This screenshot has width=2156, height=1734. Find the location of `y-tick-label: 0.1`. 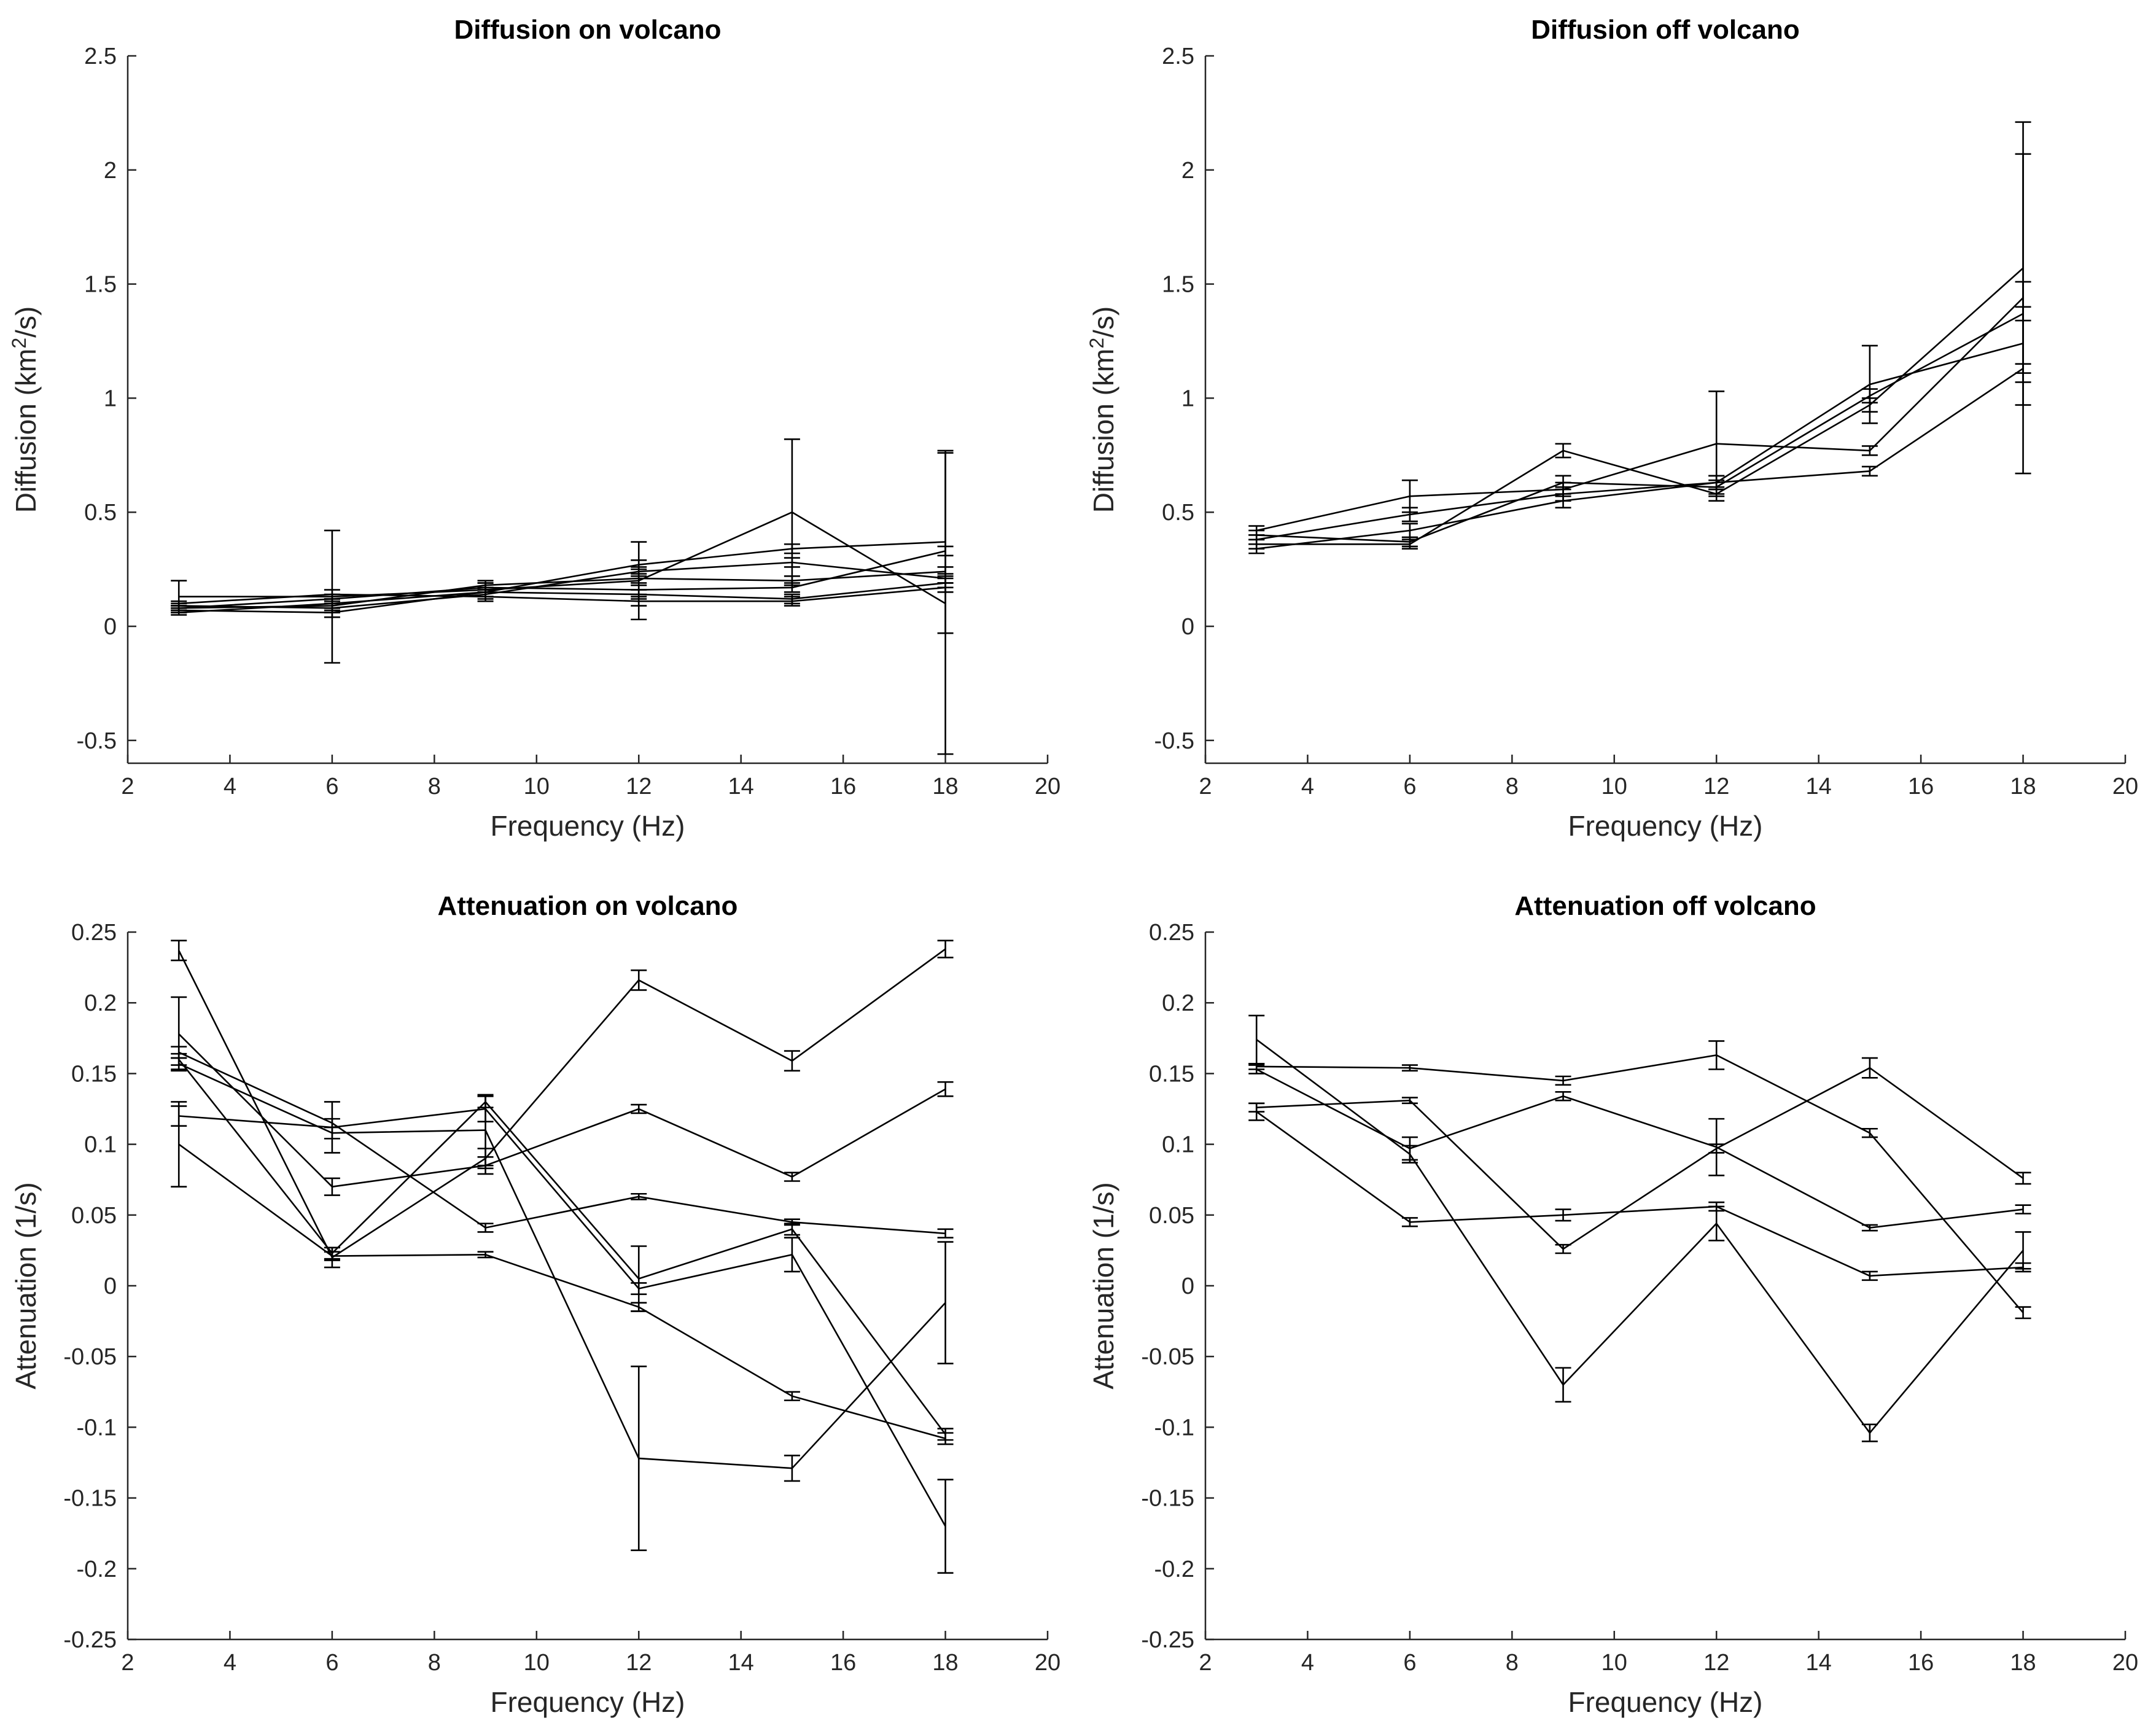

y-tick-label: 0.1 is located at coordinates (100, 1145).